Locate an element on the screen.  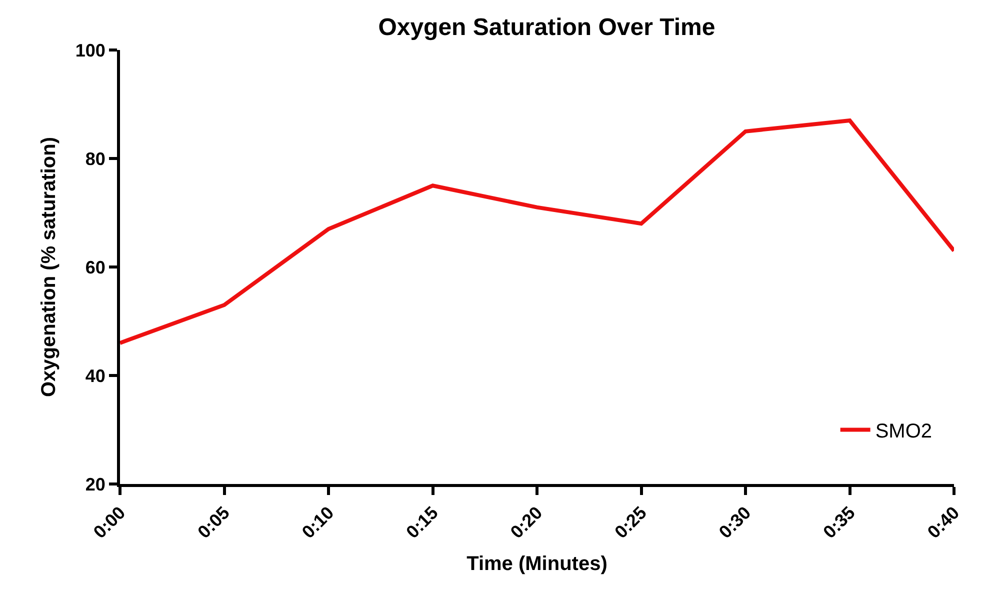
x-tick-label: 0:10 is located at coordinates (318, 522).